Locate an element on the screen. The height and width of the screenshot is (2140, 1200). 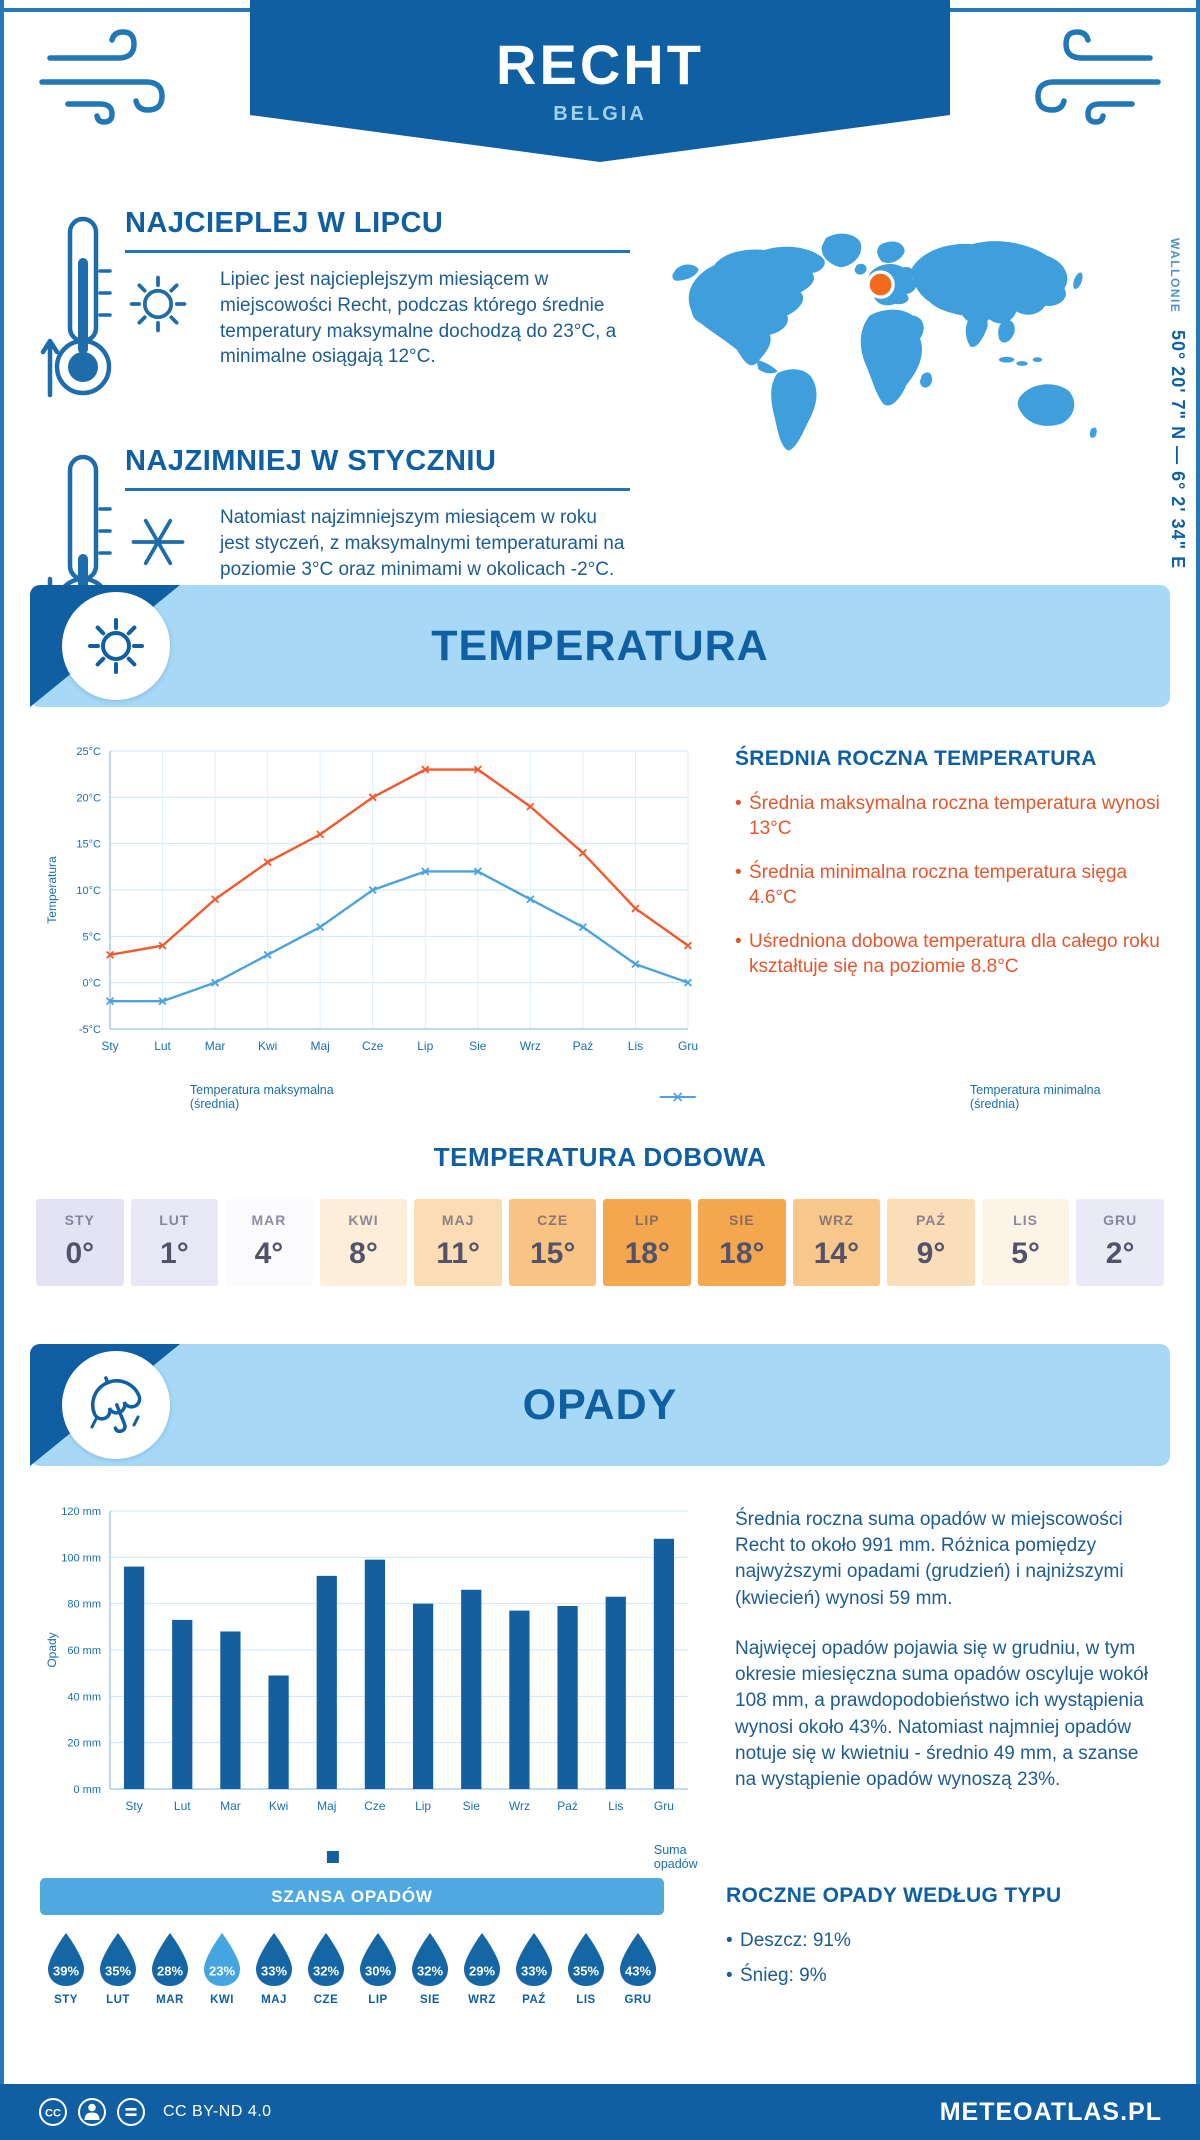
svg-text: 5°C is located at coordinates (92, 937).